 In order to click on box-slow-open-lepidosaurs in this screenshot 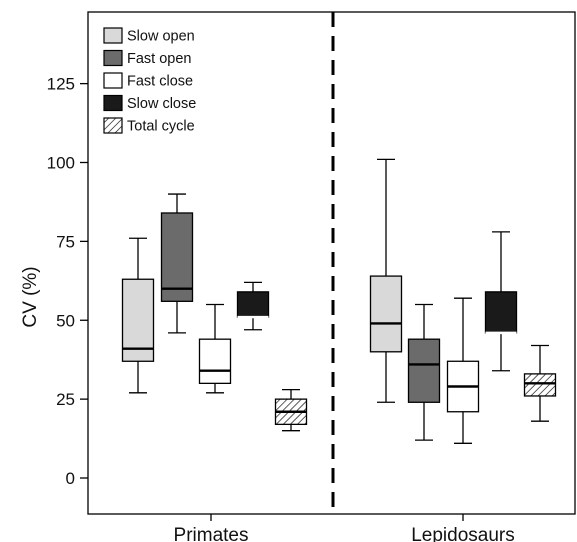, I will do `click(386, 280)`.